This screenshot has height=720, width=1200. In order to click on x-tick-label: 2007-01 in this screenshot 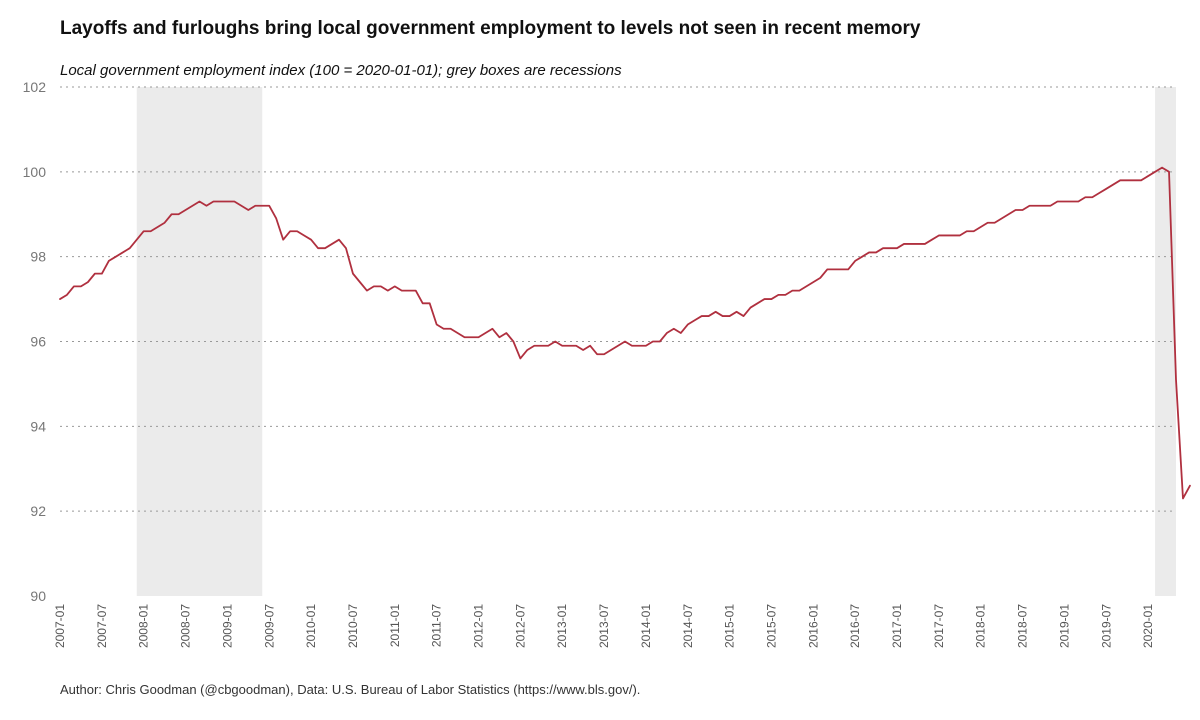, I will do `click(60, 626)`.